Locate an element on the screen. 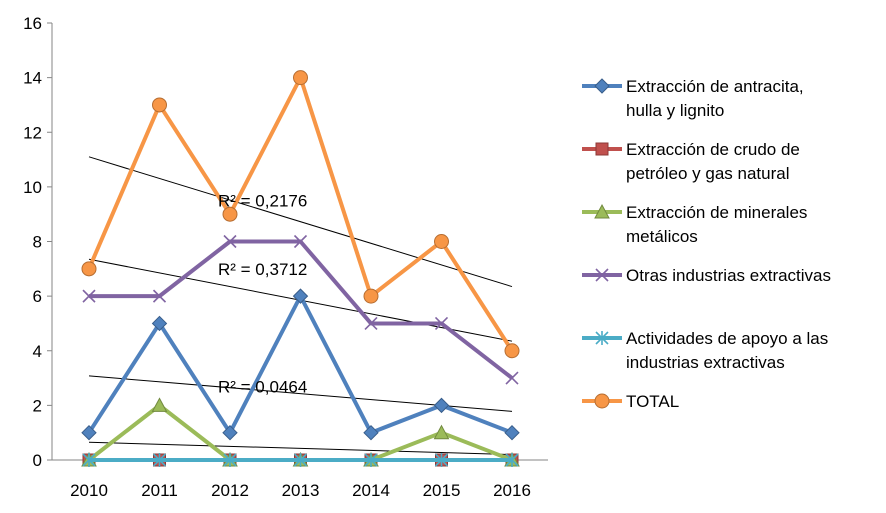 The width and height of the screenshot is (886, 513). y-tick-label: 12 is located at coordinates (32, 132).